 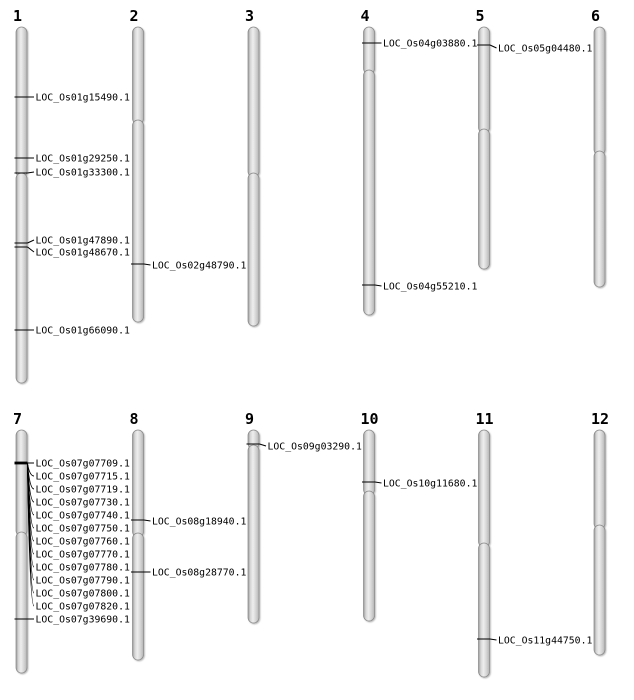 I want to click on gene-label: LOC_Os07g07770.1, so click(x=83, y=554).